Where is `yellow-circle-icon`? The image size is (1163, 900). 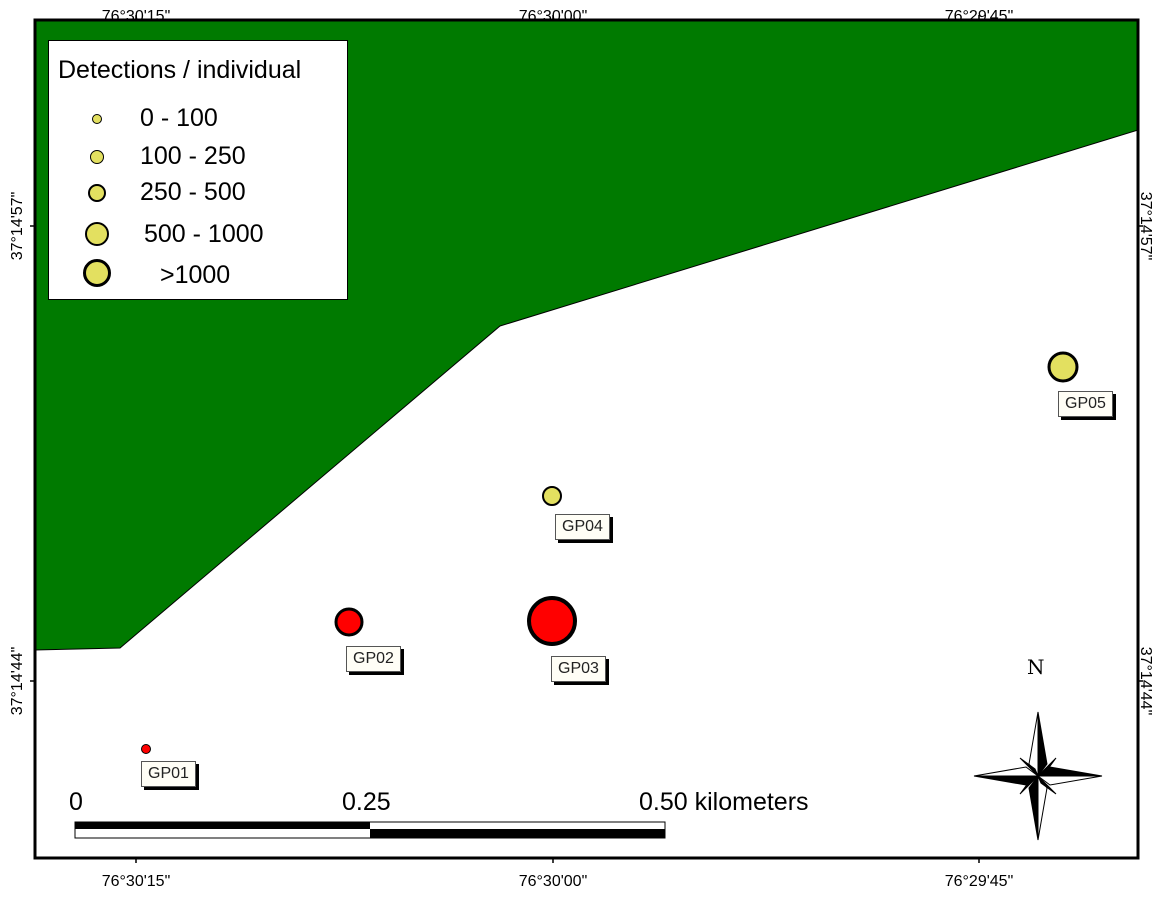 yellow-circle-icon is located at coordinates (97, 157).